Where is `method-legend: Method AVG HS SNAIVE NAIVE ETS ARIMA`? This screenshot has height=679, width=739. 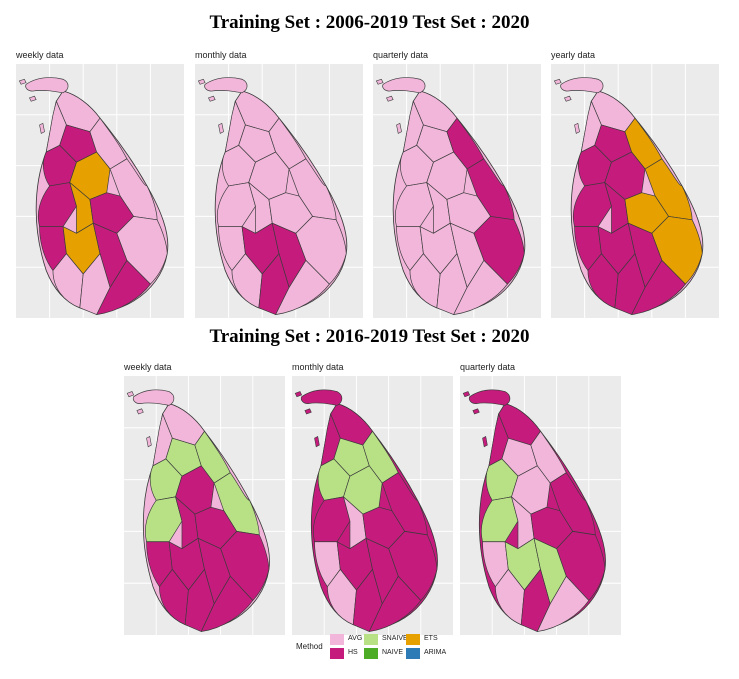
method-legend: Method AVG HS SNAIVE NAIVE ETS ARIMA is located at coordinates (383, 650).